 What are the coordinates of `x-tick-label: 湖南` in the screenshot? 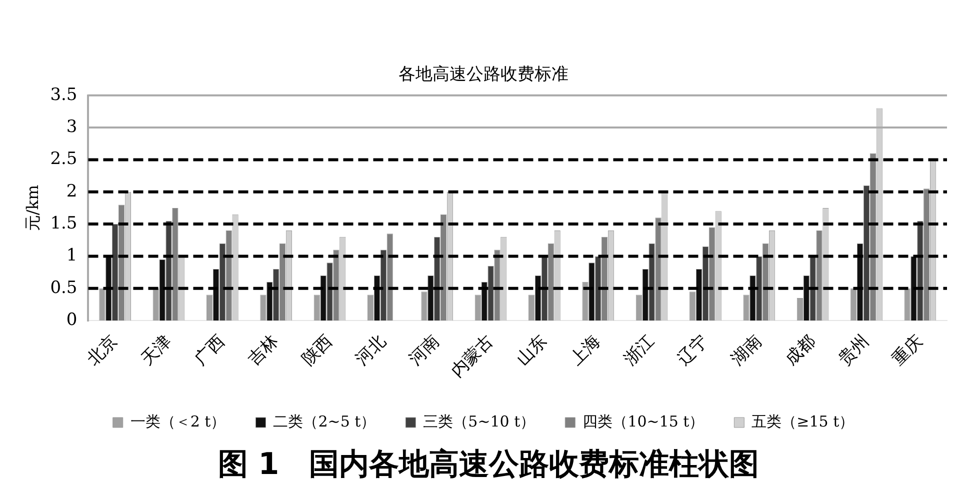 It's located at (747, 350).